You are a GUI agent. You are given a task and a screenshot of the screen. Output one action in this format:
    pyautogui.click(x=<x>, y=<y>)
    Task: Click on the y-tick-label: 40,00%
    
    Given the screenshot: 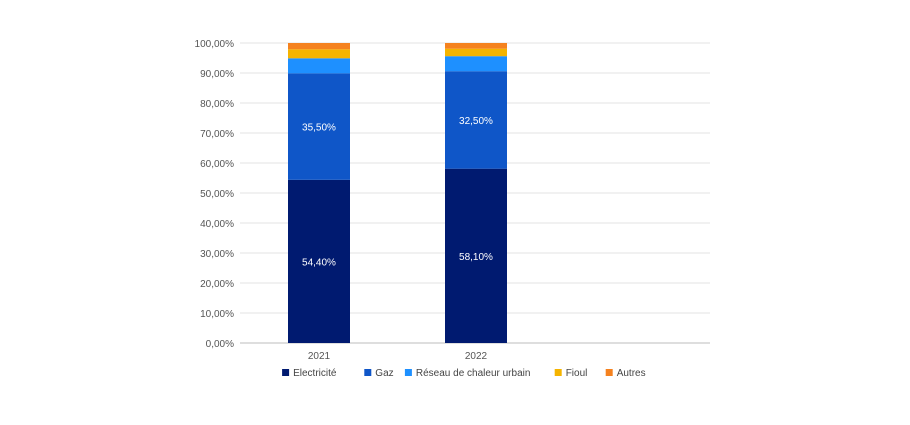 What is the action you would take?
    pyautogui.click(x=217, y=224)
    